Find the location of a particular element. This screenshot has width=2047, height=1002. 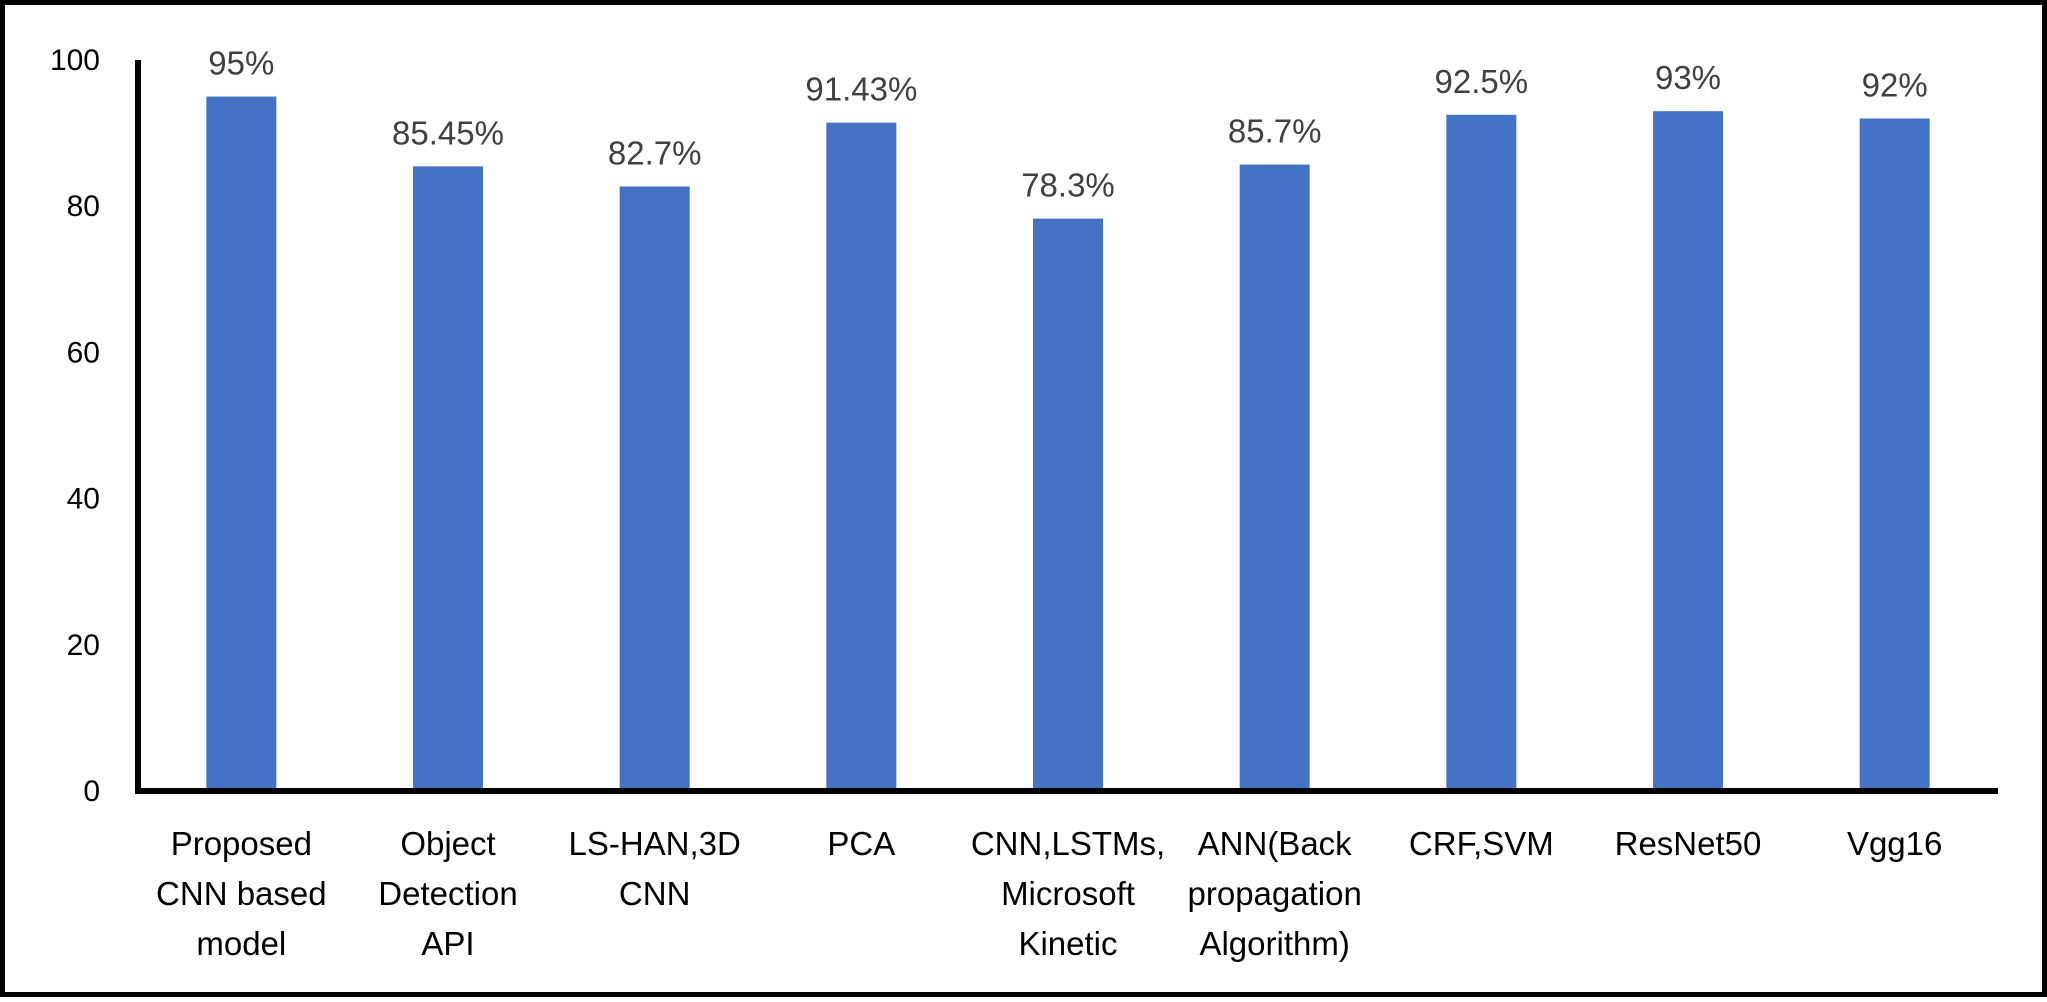

x-category-label-line: CNN is located at coordinates (655, 893).